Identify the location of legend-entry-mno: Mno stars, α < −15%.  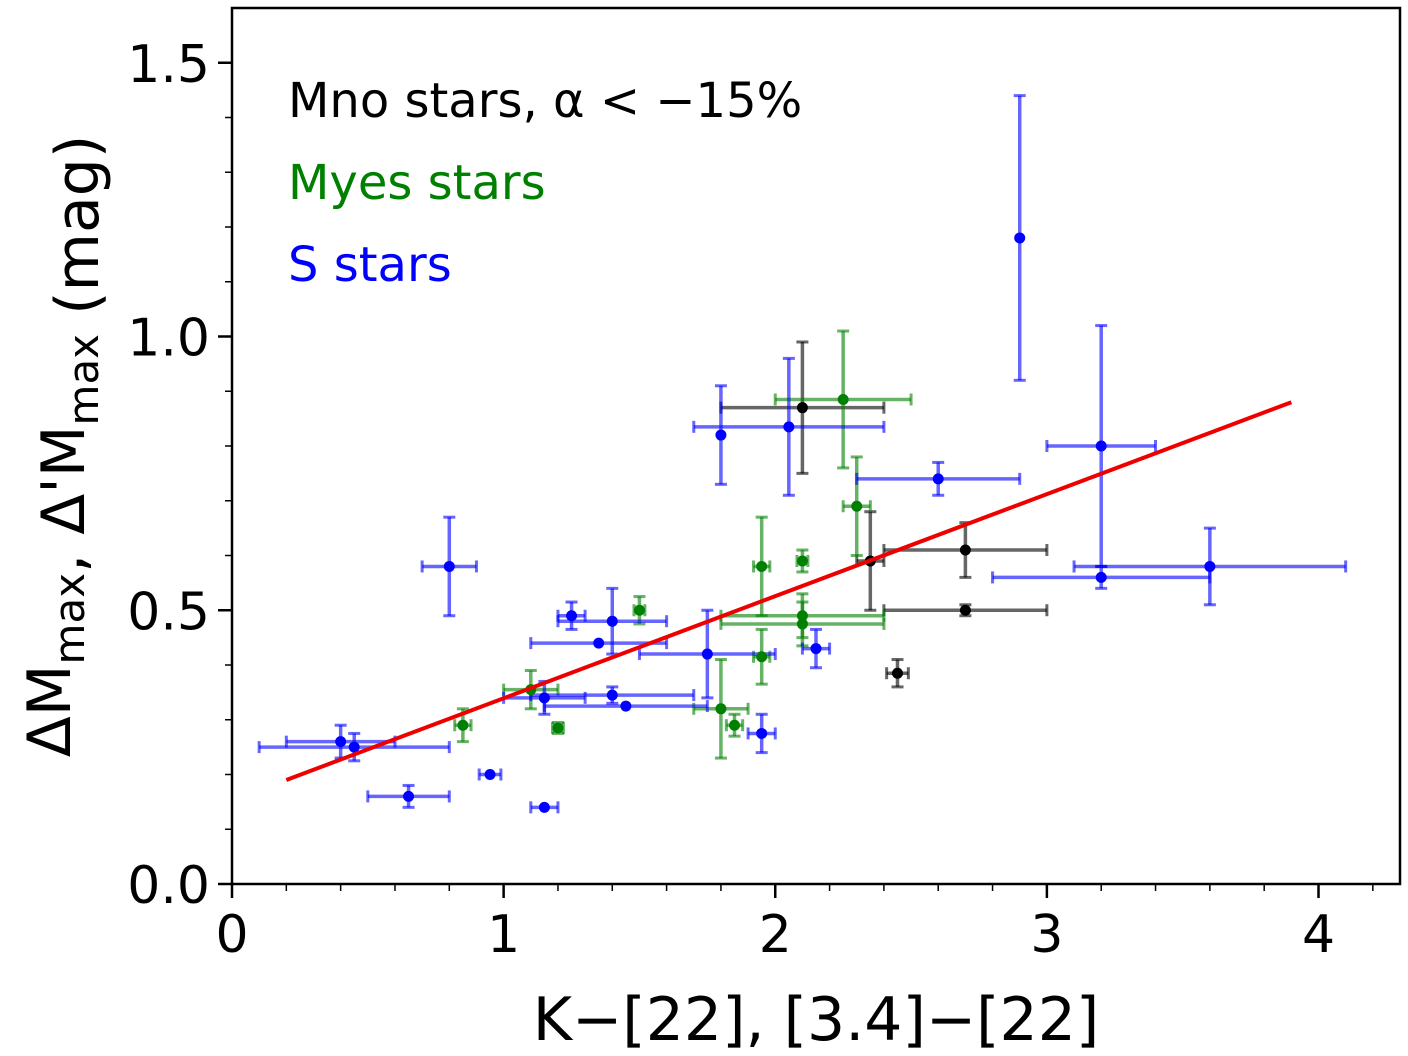
(545, 101).